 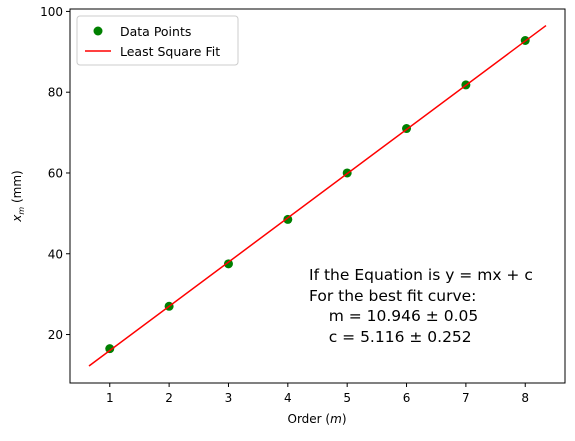 I want to click on x-axis: 1 2 3 4 5 6 7 8, so click(x=317, y=394).